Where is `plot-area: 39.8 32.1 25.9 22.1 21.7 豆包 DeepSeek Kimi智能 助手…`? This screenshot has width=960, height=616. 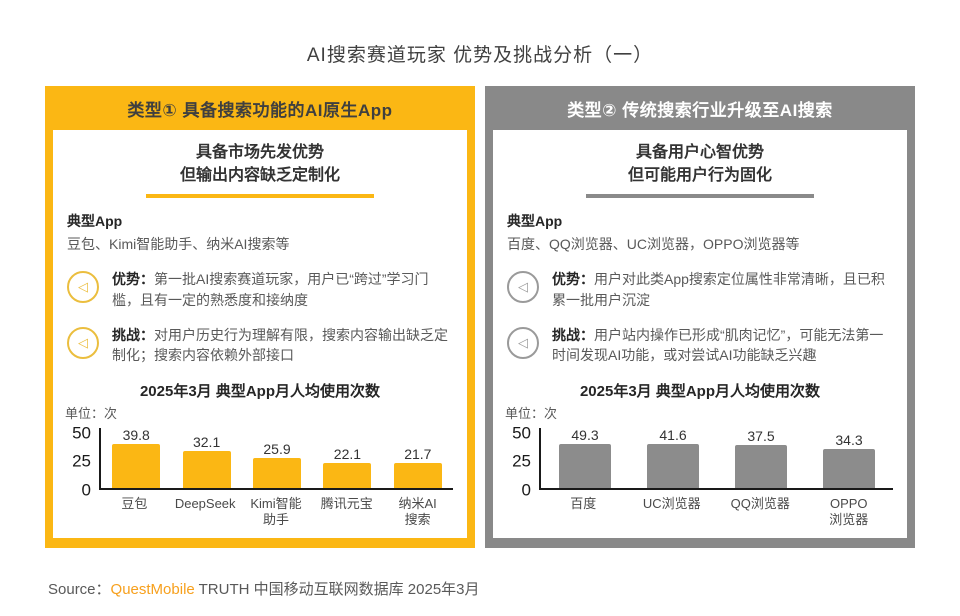
plot-area: 39.8 32.1 25.9 22.1 21.7 豆包 DeepSeek Kimi智能 助手… is located at coordinates (276, 478).